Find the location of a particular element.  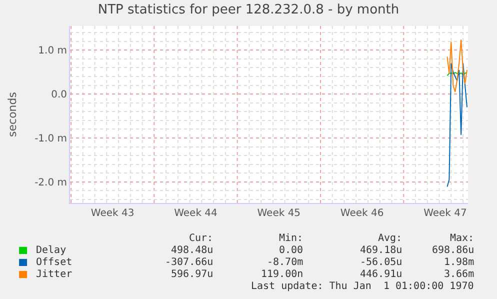

x-tick-label: Week 47 is located at coordinates (445, 213).